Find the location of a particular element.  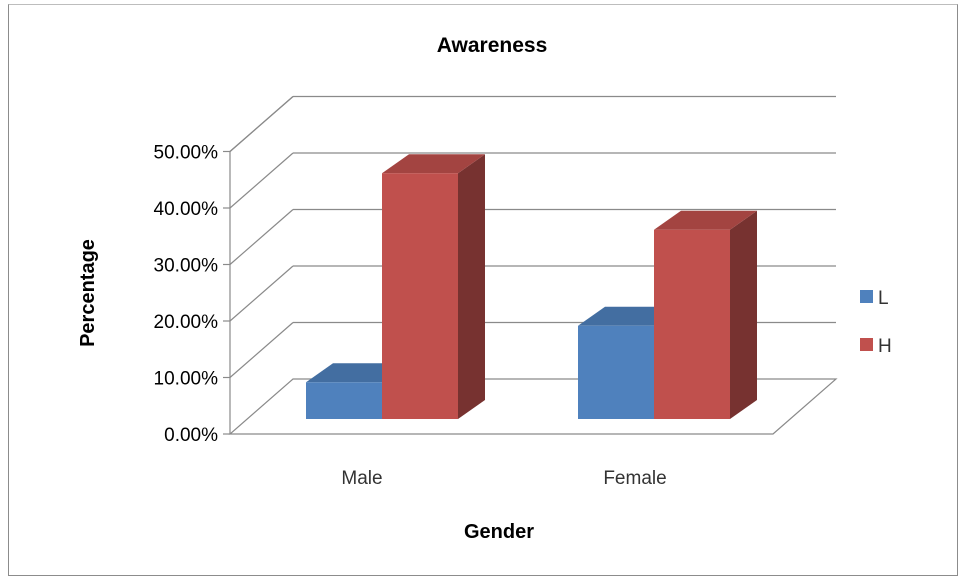

bar-male-h is located at coordinates (433, 286).